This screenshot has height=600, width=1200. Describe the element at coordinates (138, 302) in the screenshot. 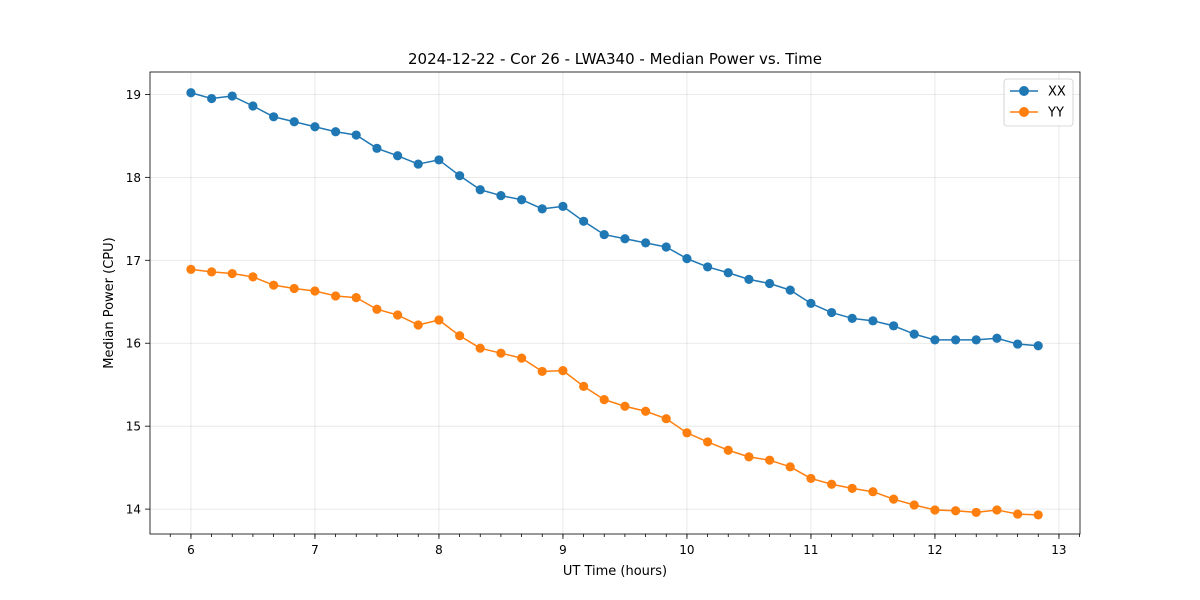

I see `y-axis: 14 15 16 17 18 19` at that location.